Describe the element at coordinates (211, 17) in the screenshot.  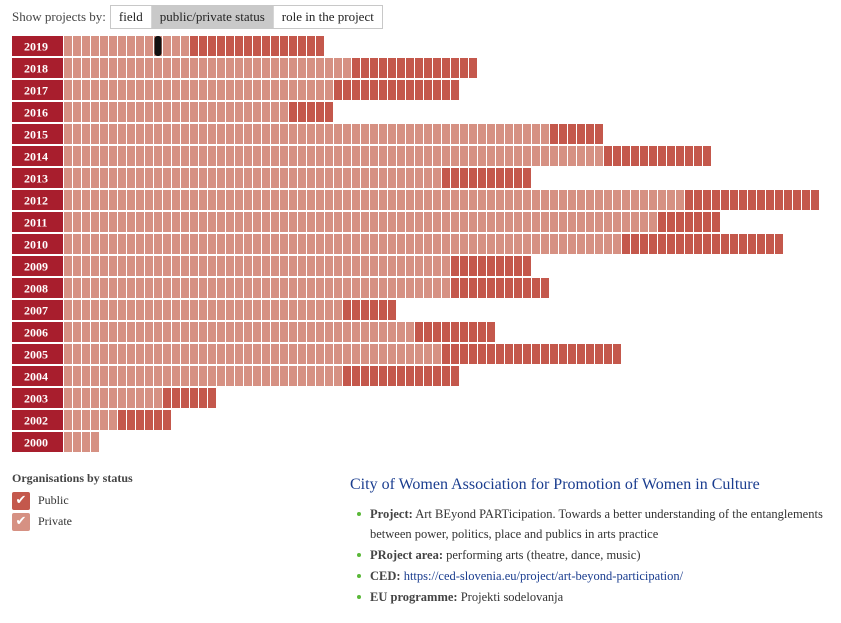
I see `option-public-private-status: public/private status` at that location.